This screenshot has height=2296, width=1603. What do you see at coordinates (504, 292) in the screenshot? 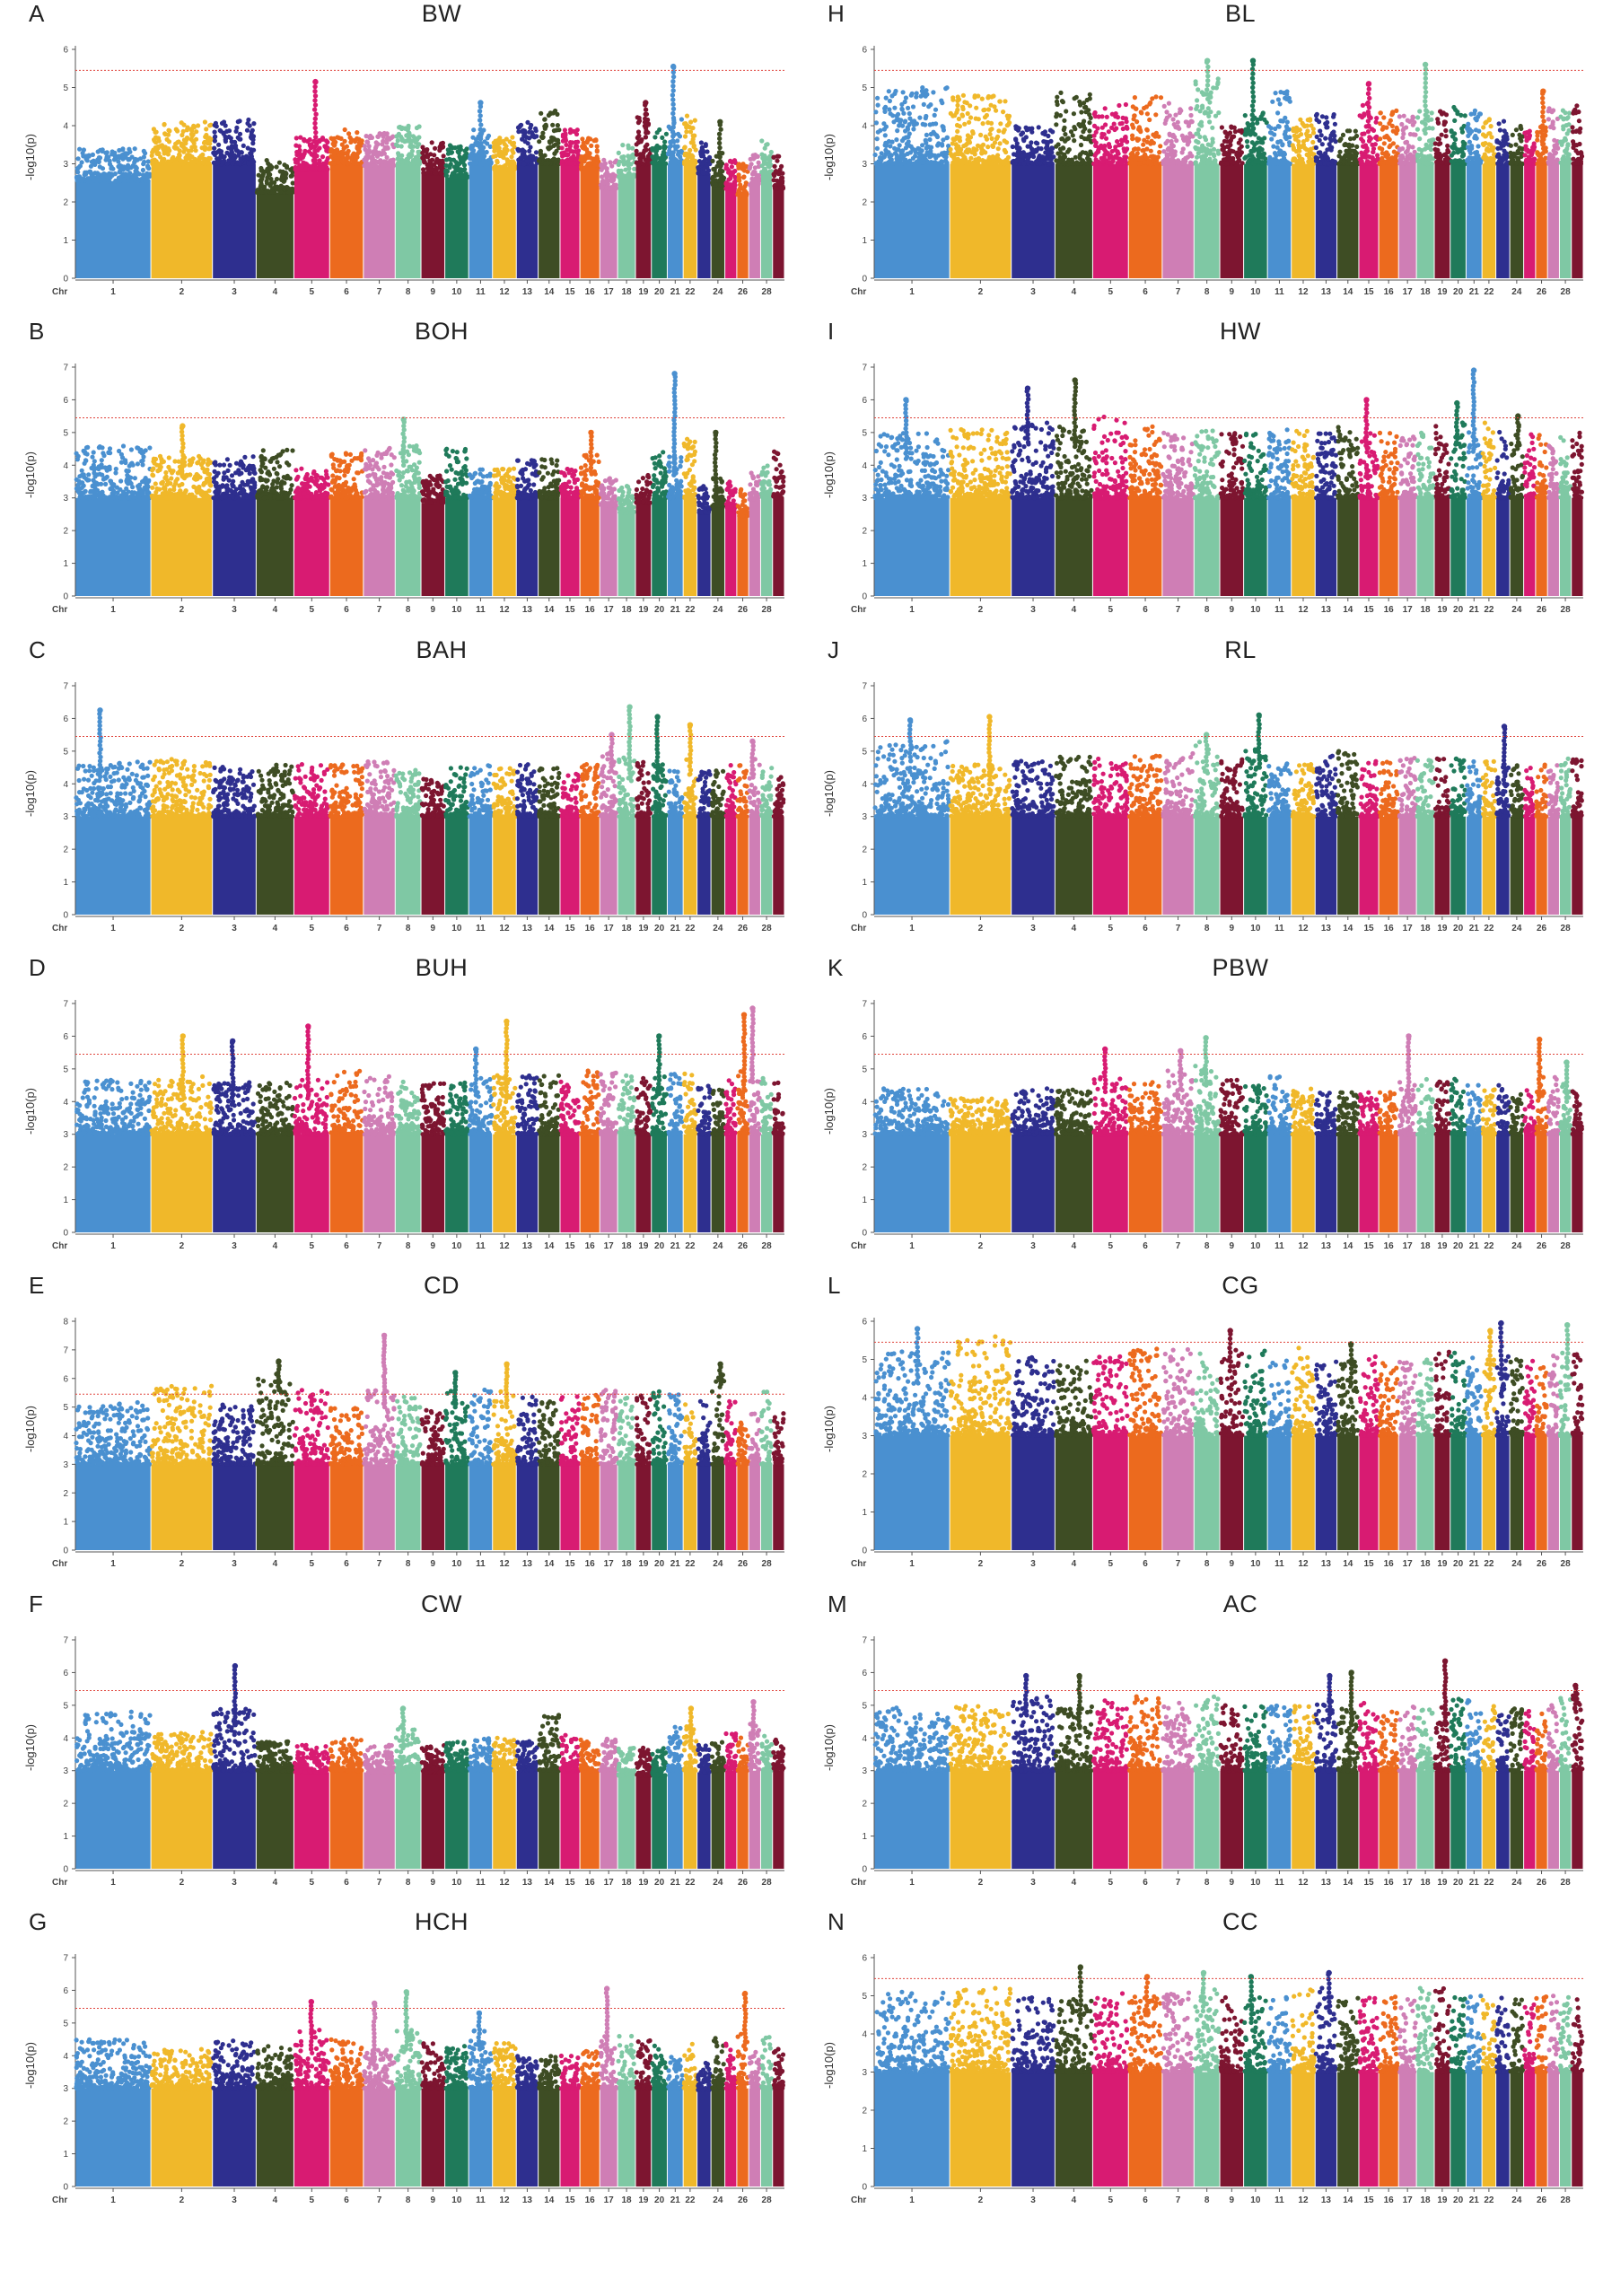
I see `x-tick-label: 12` at bounding box center [504, 292].